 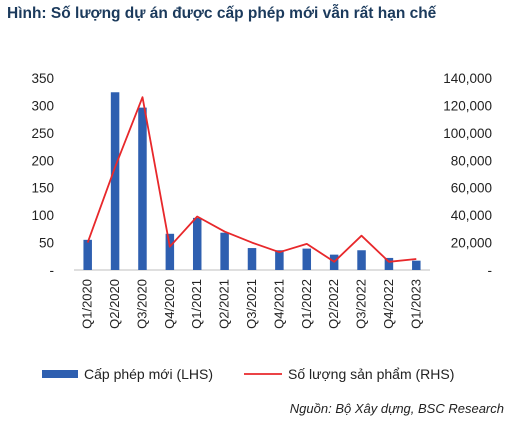 What do you see at coordinates (471, 188) in the screenshot?
I see `right-axis-tick-label: 60,000` at bounding box center [471, 188].